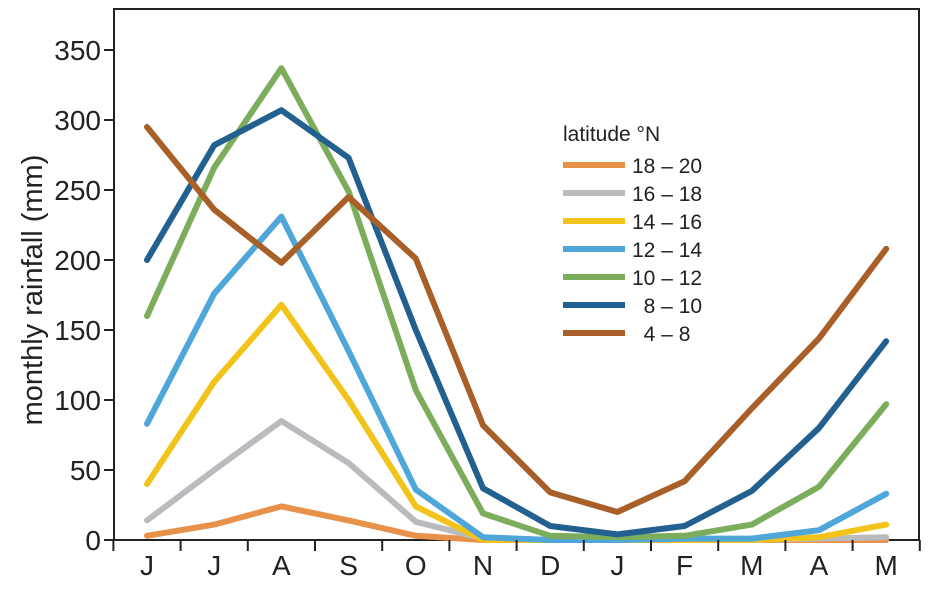 Image resolution: width=949 pixels, height=591 pixels. Describe the element at coordinates (661, 334) in the screenshot. I see `legend-label: 4 – 8` at that location.